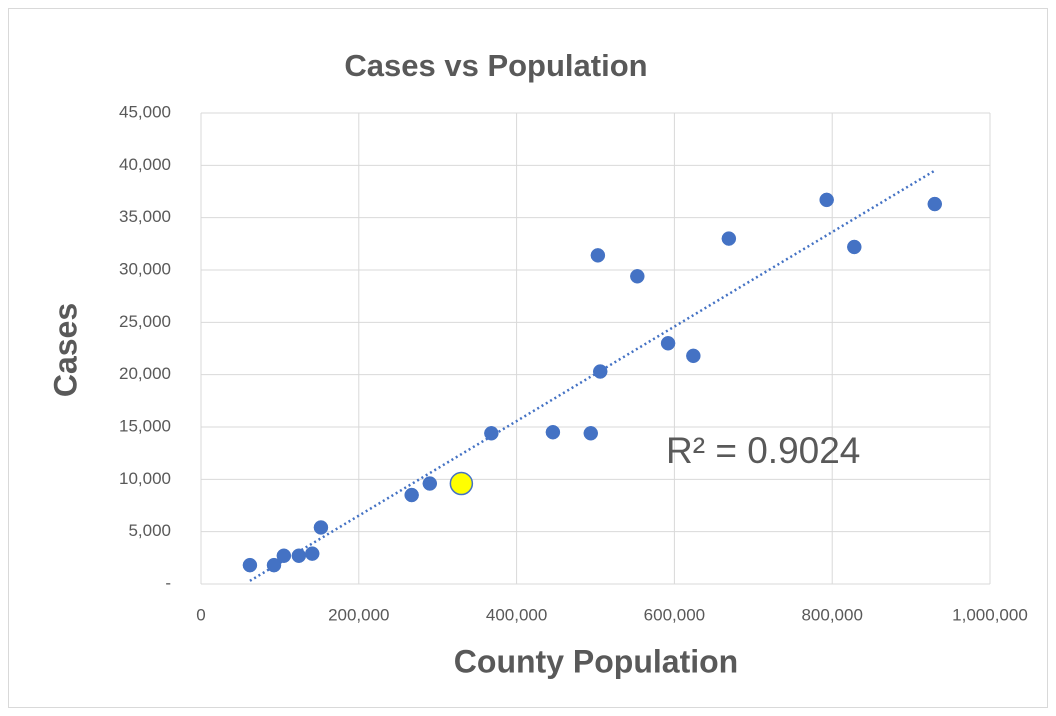 The height and width of the screenshot is (716, 1056). What do you see at coordinates (145, 268) in the screenshot?
I see `y-tick-label: 30,000` at bounding box center [145, 268].